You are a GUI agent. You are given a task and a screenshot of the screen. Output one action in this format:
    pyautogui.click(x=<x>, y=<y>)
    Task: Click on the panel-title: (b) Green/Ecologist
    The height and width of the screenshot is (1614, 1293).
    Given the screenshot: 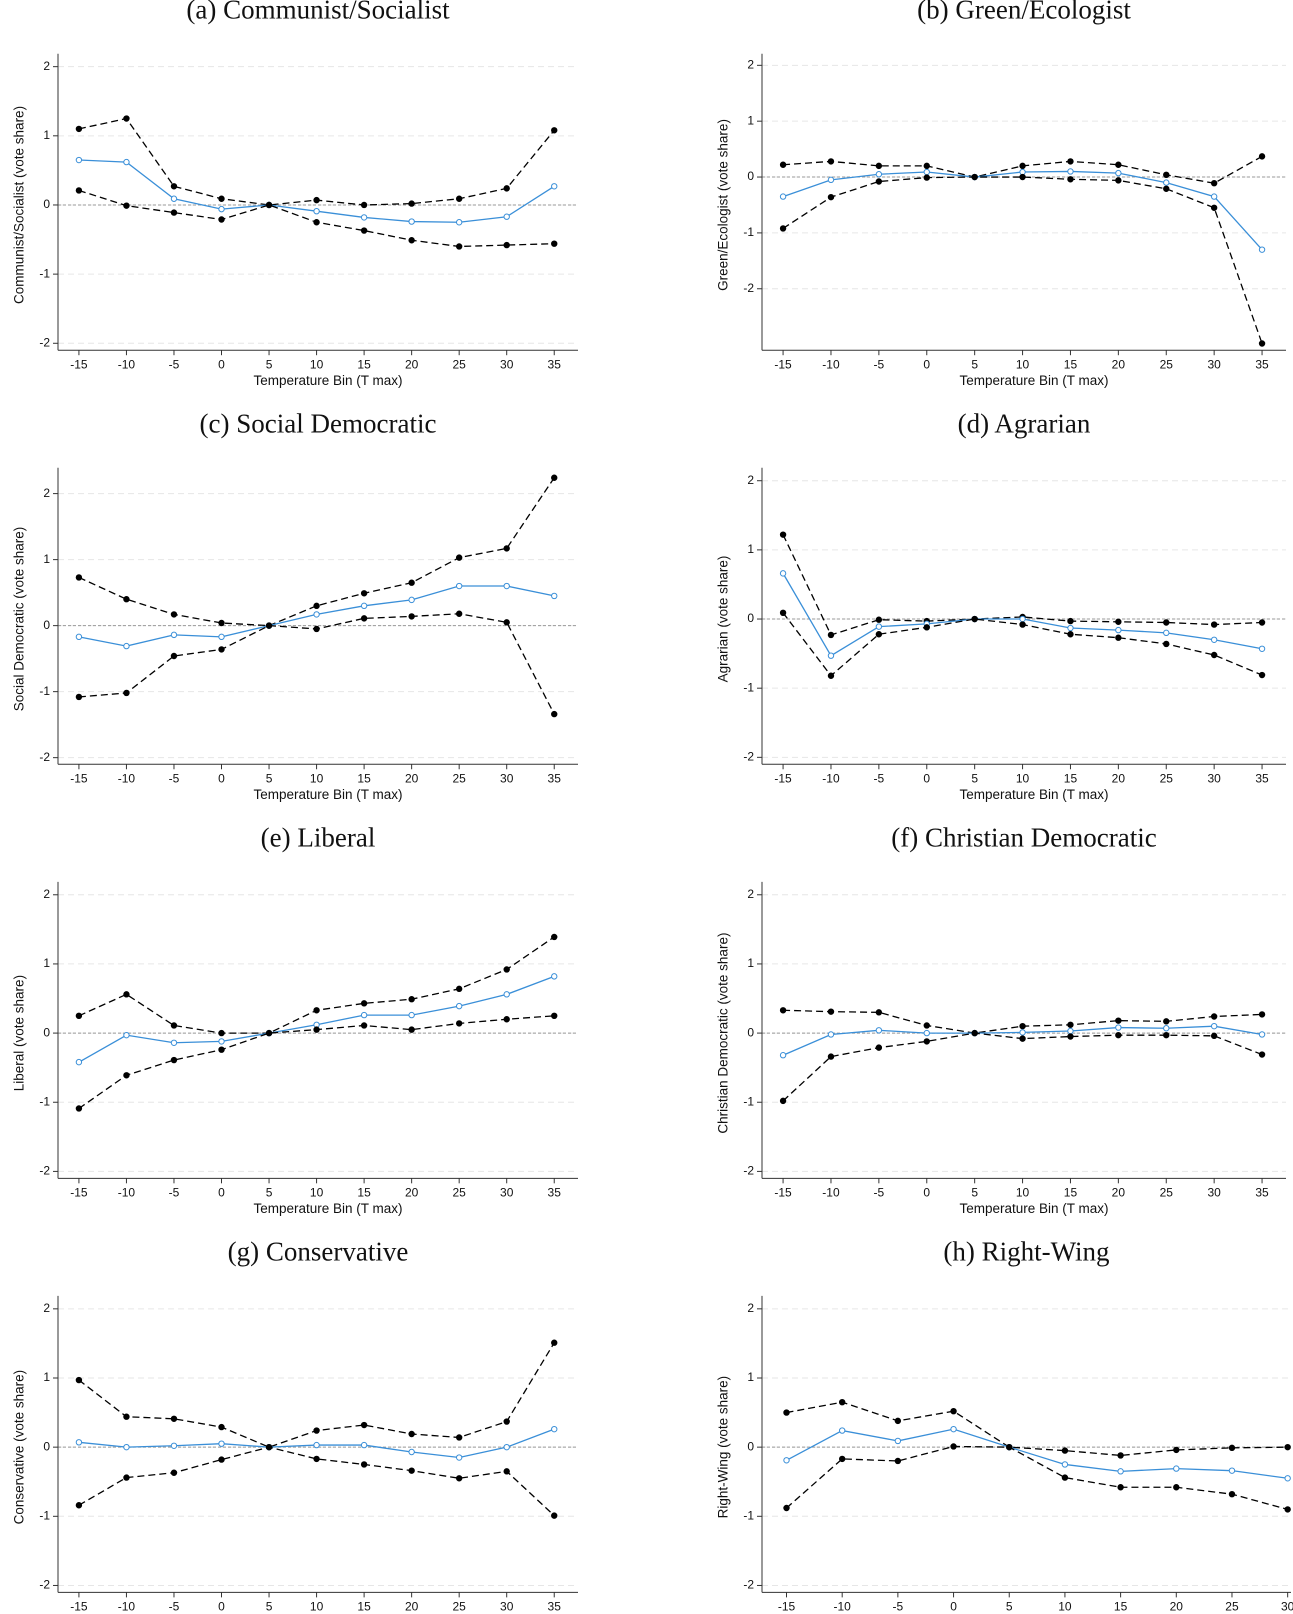 What is the action you would take?
    pyautogui.click(x=1024, y=12)
    